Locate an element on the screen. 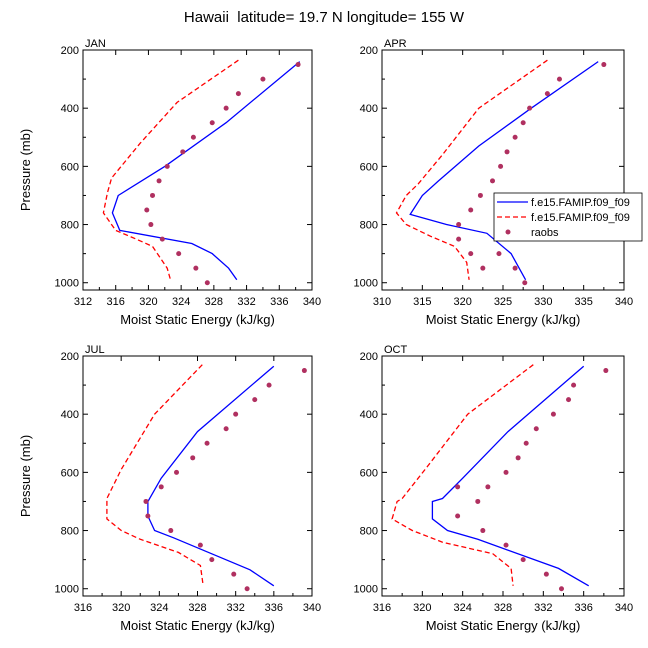 This screenshot has height=648, width=648. x-tick-label: 312 is located at coordinates (83, 302).